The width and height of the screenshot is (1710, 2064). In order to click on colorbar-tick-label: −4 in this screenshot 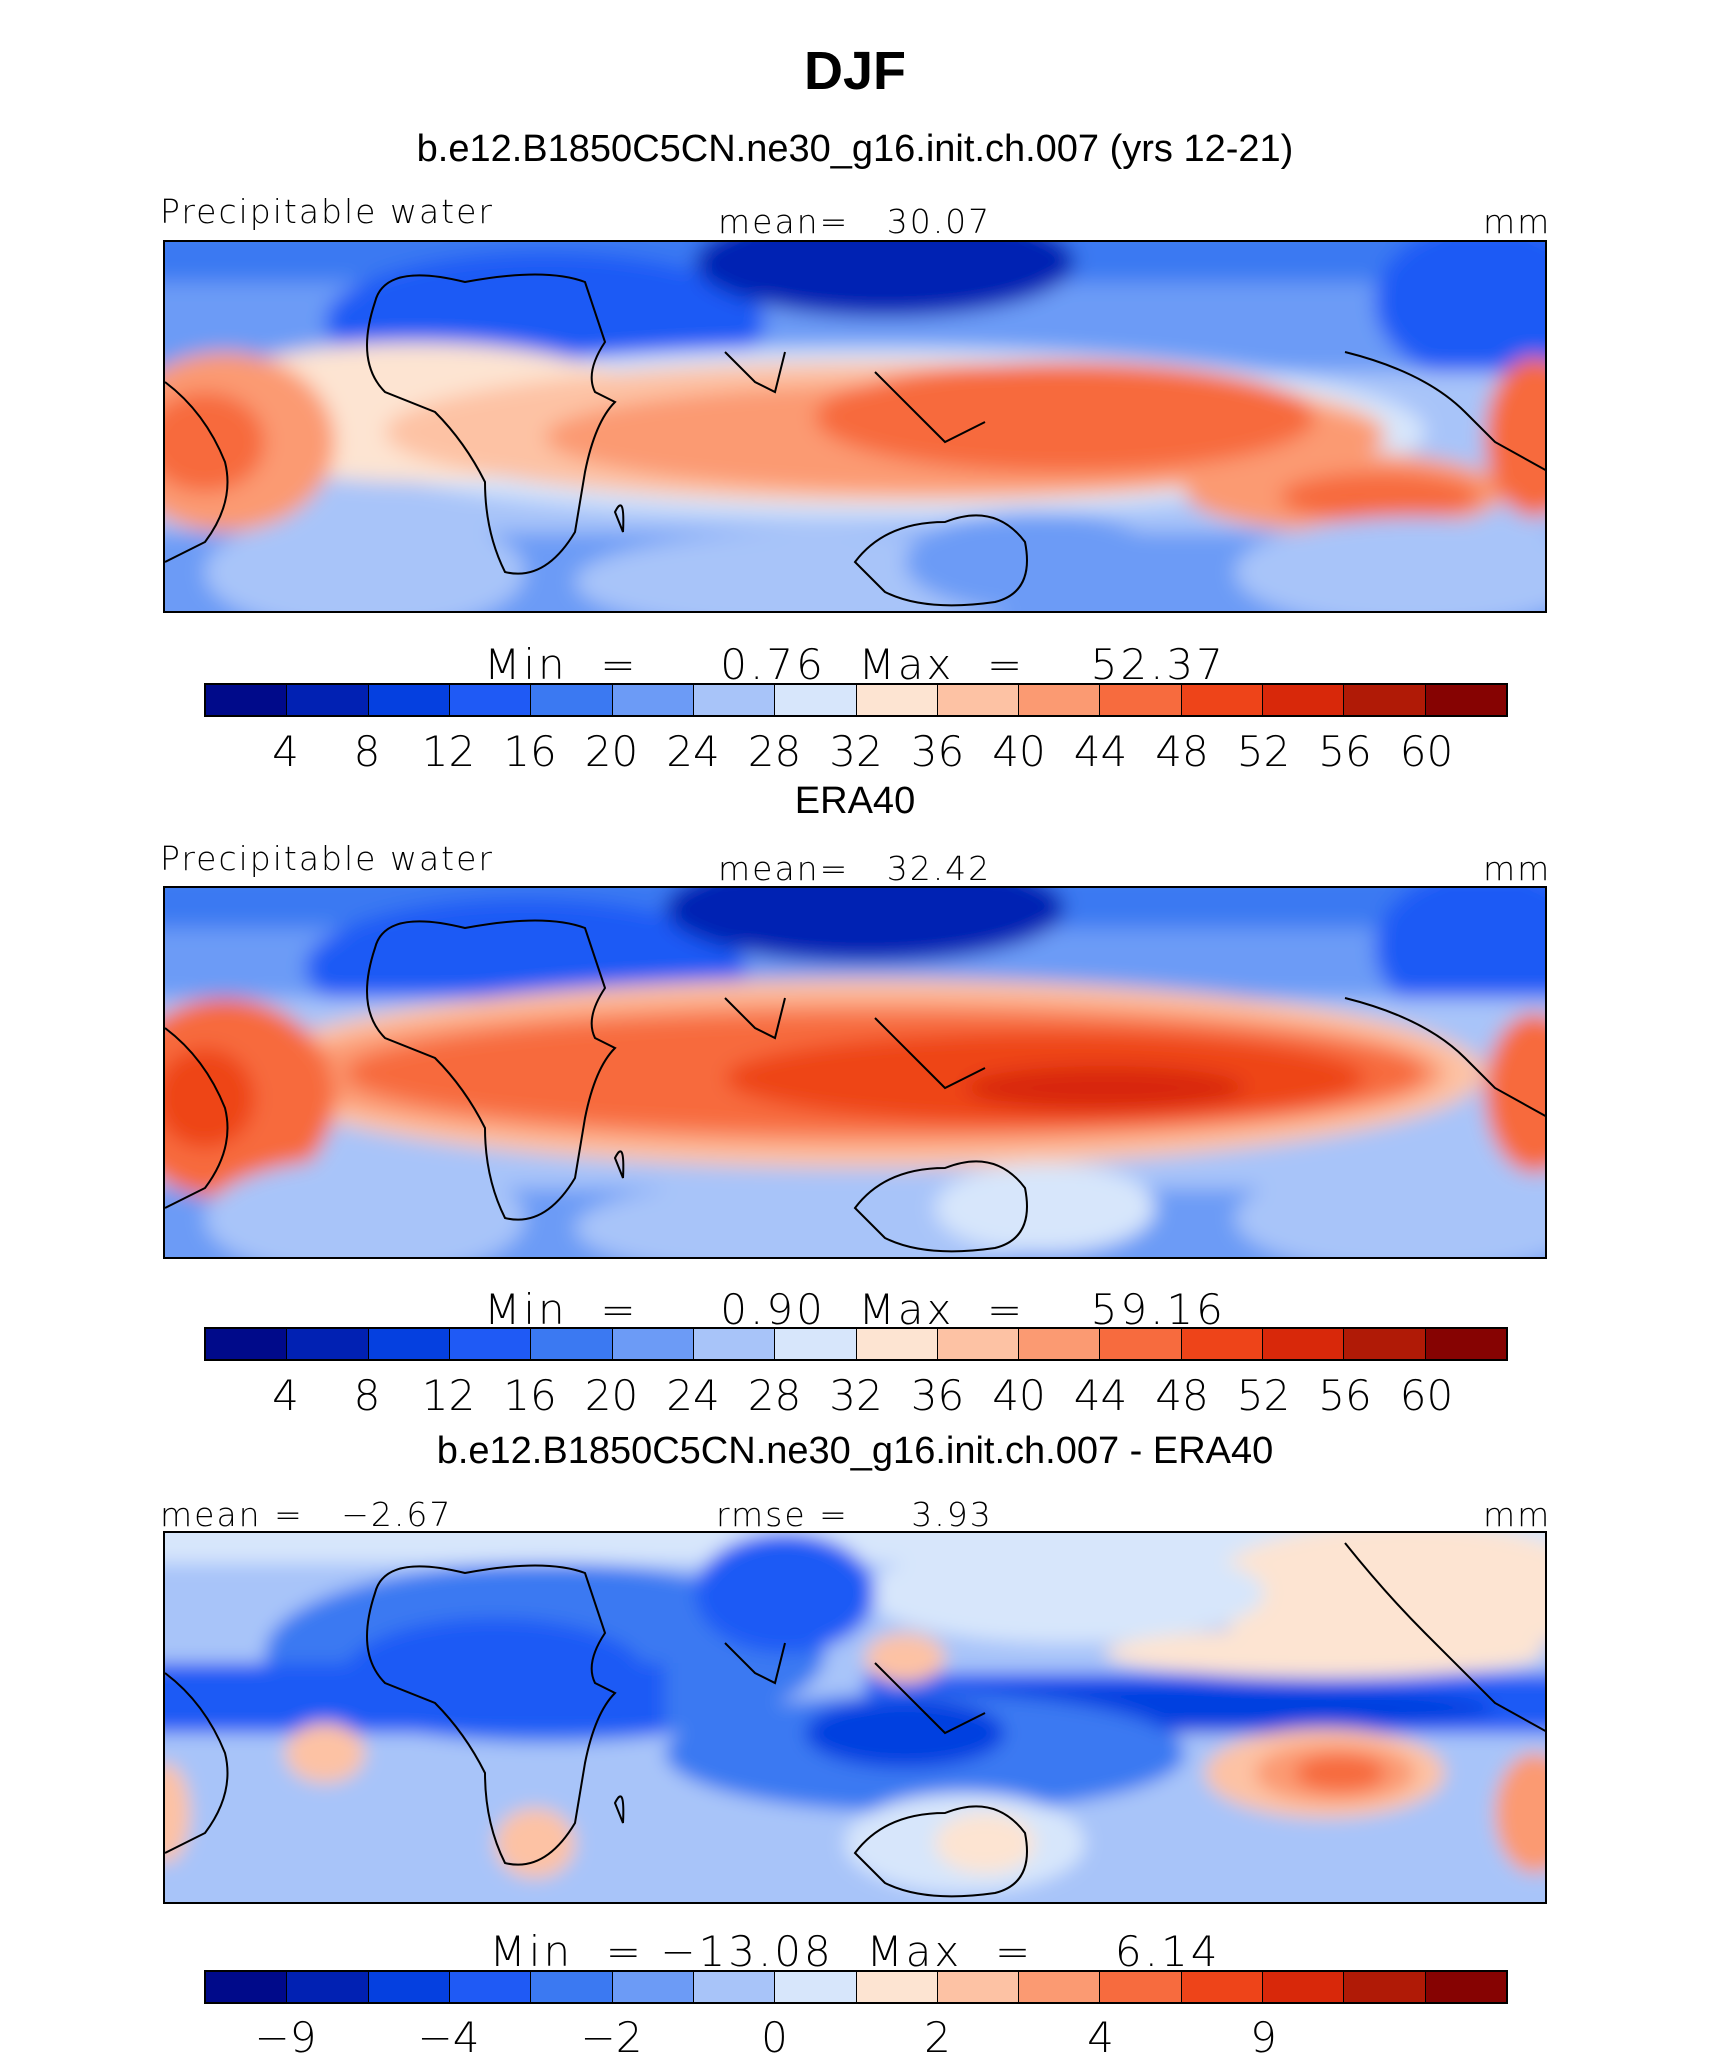, I will do `click(448, 2037)`.